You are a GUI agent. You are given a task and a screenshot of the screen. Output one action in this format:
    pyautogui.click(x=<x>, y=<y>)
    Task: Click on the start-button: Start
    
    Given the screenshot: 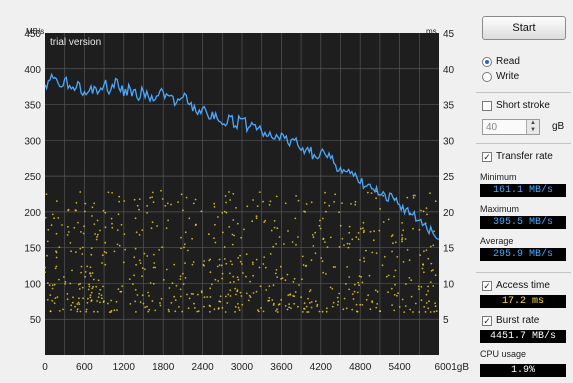 What is the action you would take?
    pyautogui.click(x=524, y=28)
    